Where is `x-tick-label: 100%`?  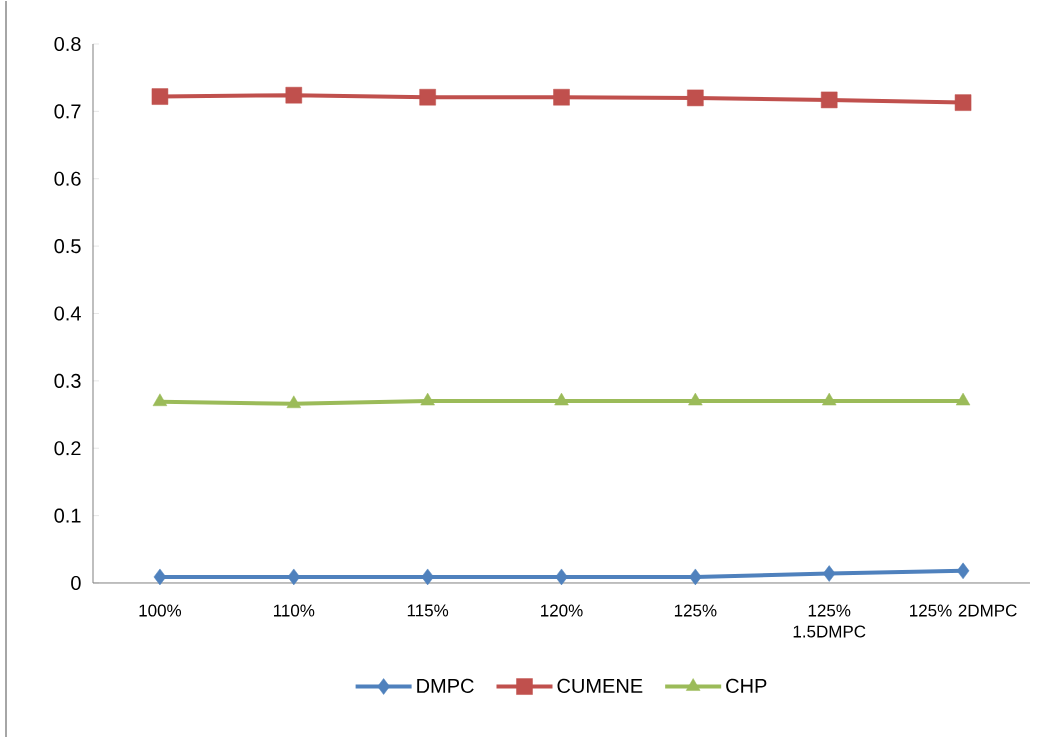
x-tick-label: 100% is located at coordinates (160, 610).